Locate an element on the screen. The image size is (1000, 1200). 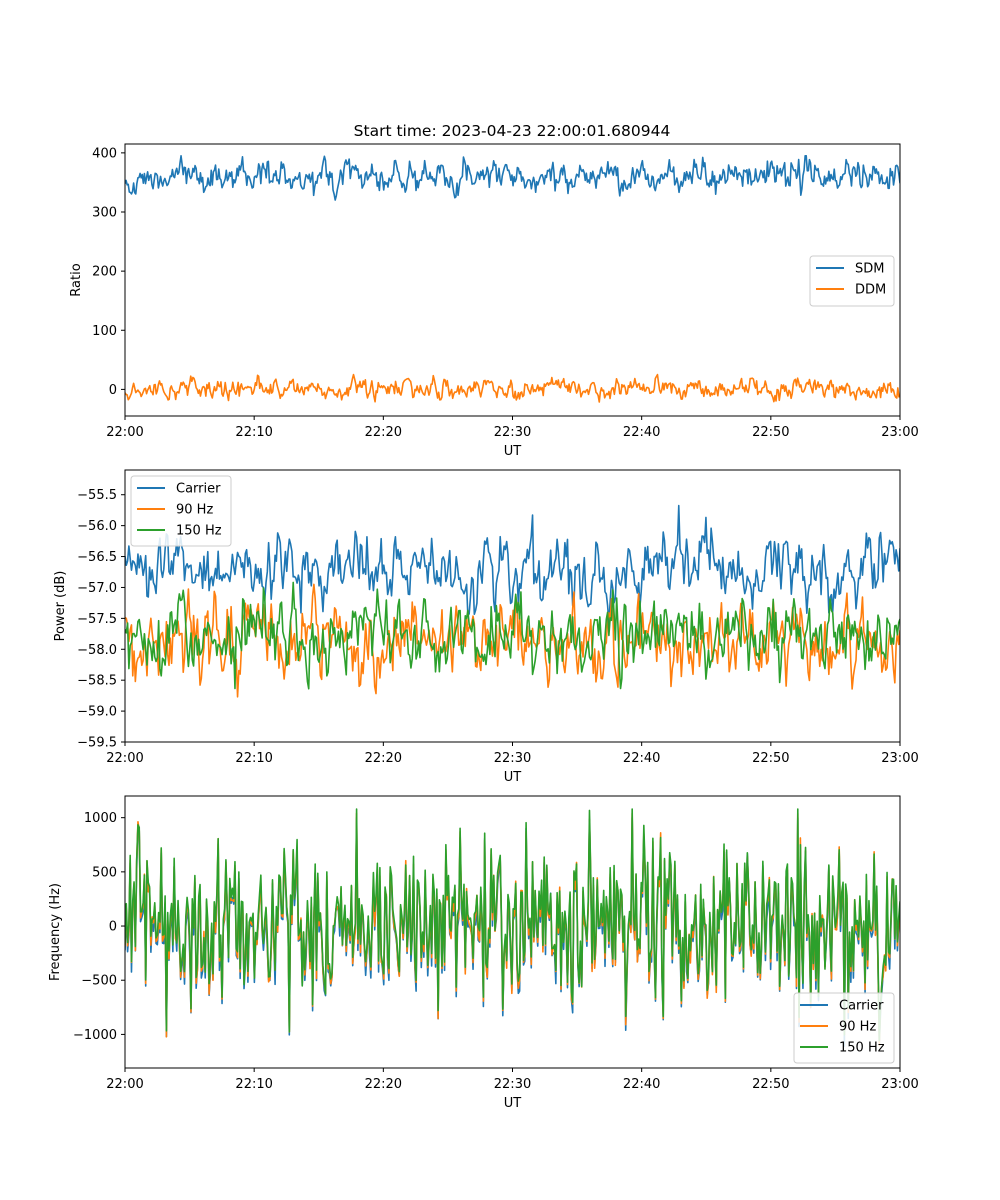
y-tick-label: −56.0 is located at coordinates (97, 526).